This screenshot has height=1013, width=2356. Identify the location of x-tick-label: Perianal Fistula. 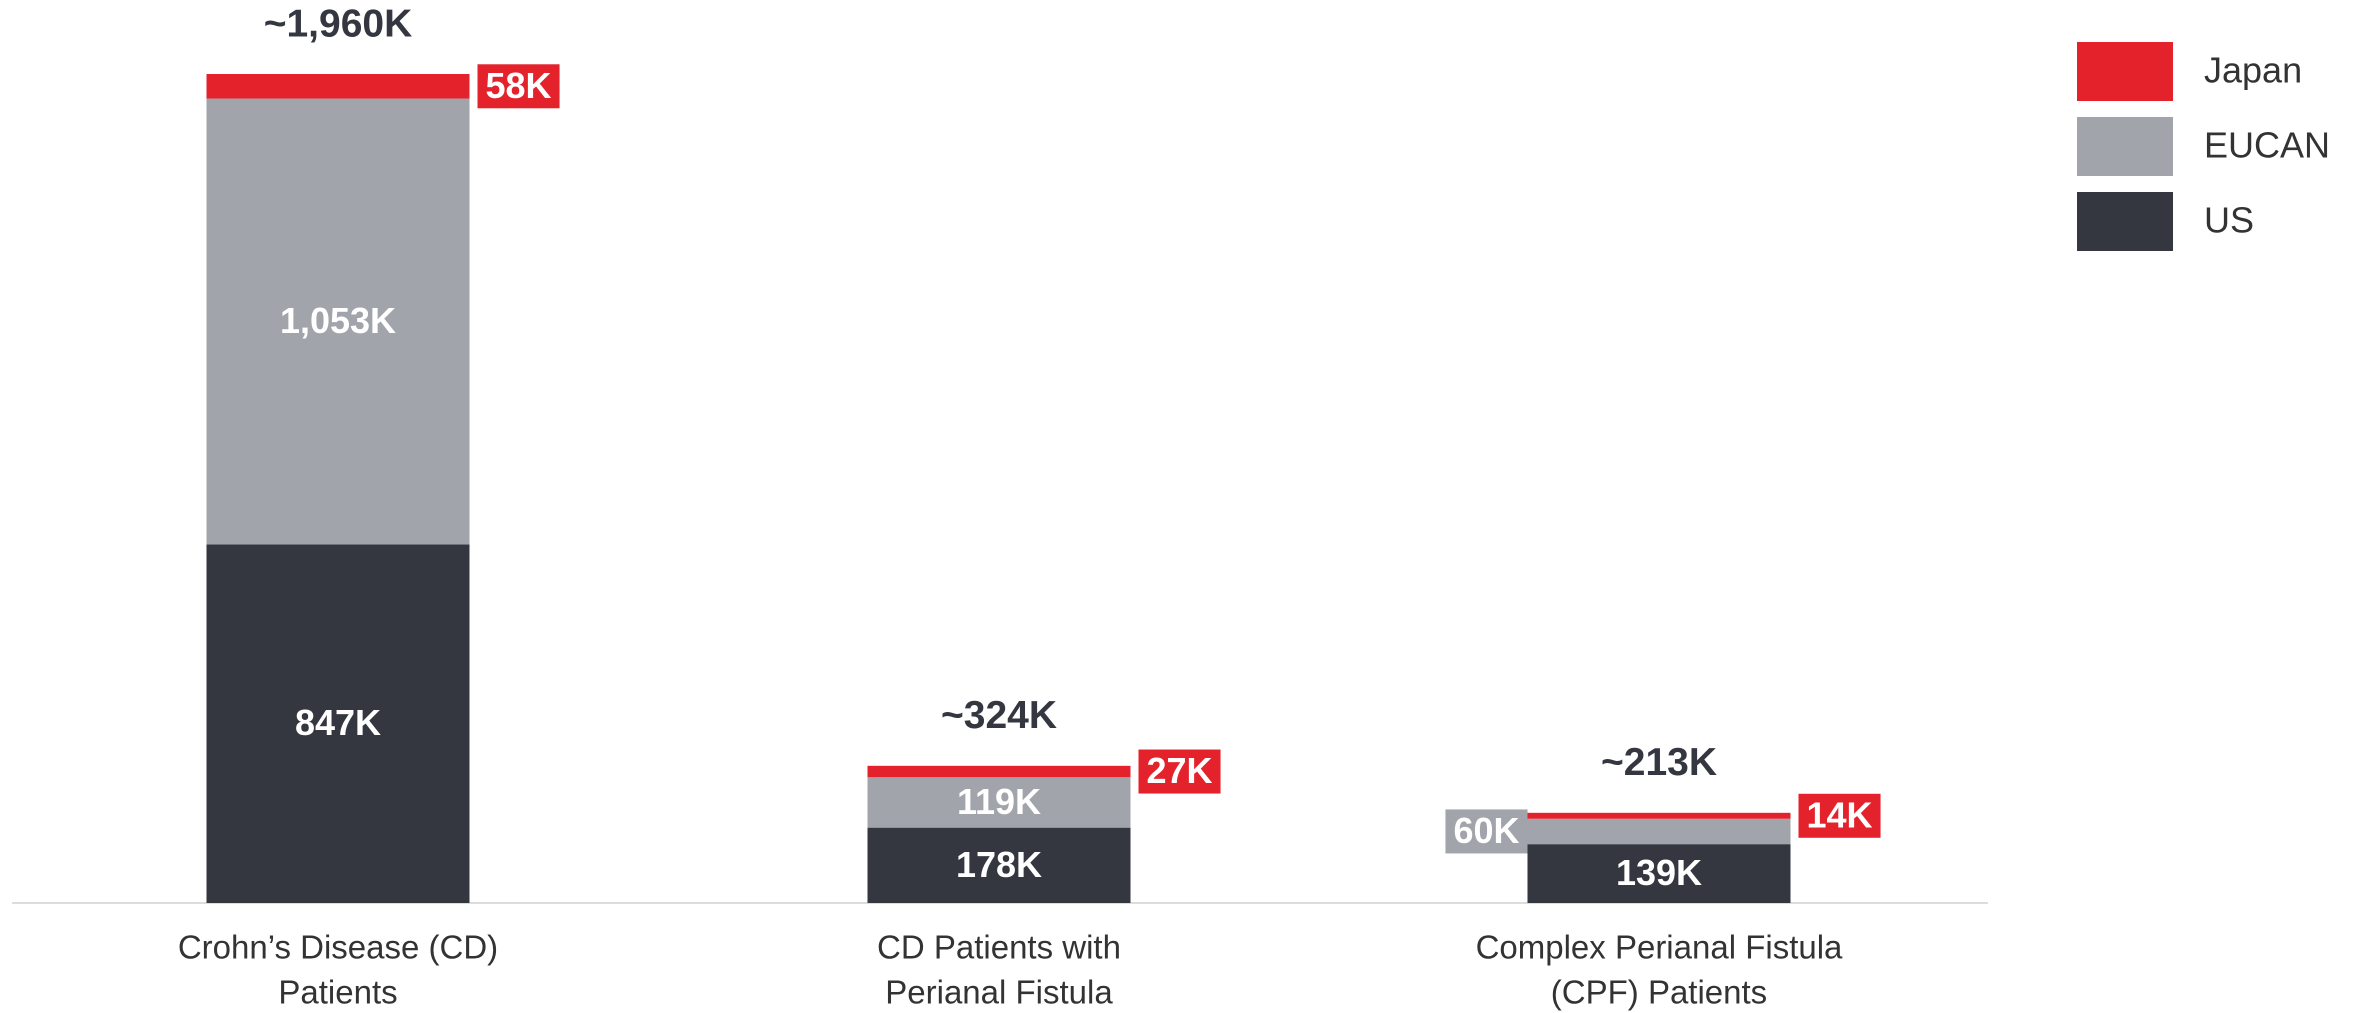
(999, 992).